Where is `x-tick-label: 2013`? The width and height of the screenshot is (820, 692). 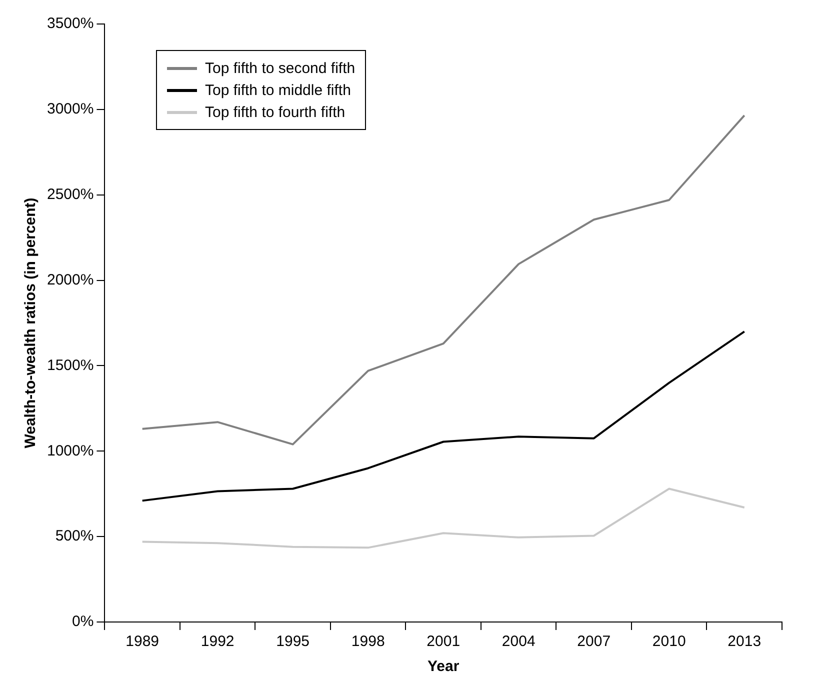 x-tick-label: 2013 is located at coordinates (745, 641).